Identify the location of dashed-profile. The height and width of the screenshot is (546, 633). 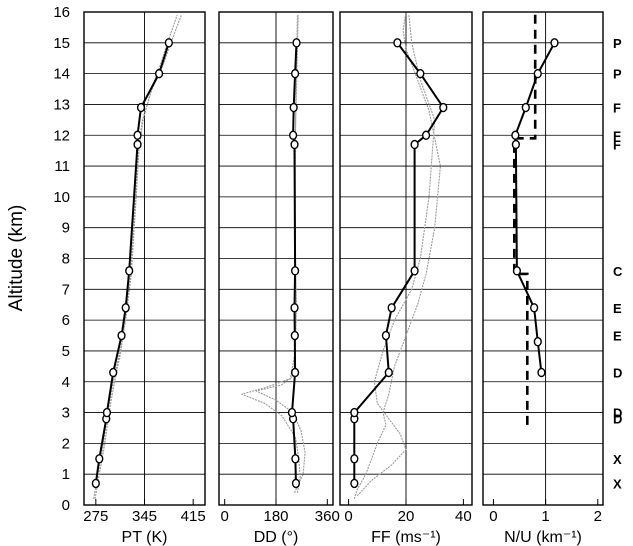
(524, 218).